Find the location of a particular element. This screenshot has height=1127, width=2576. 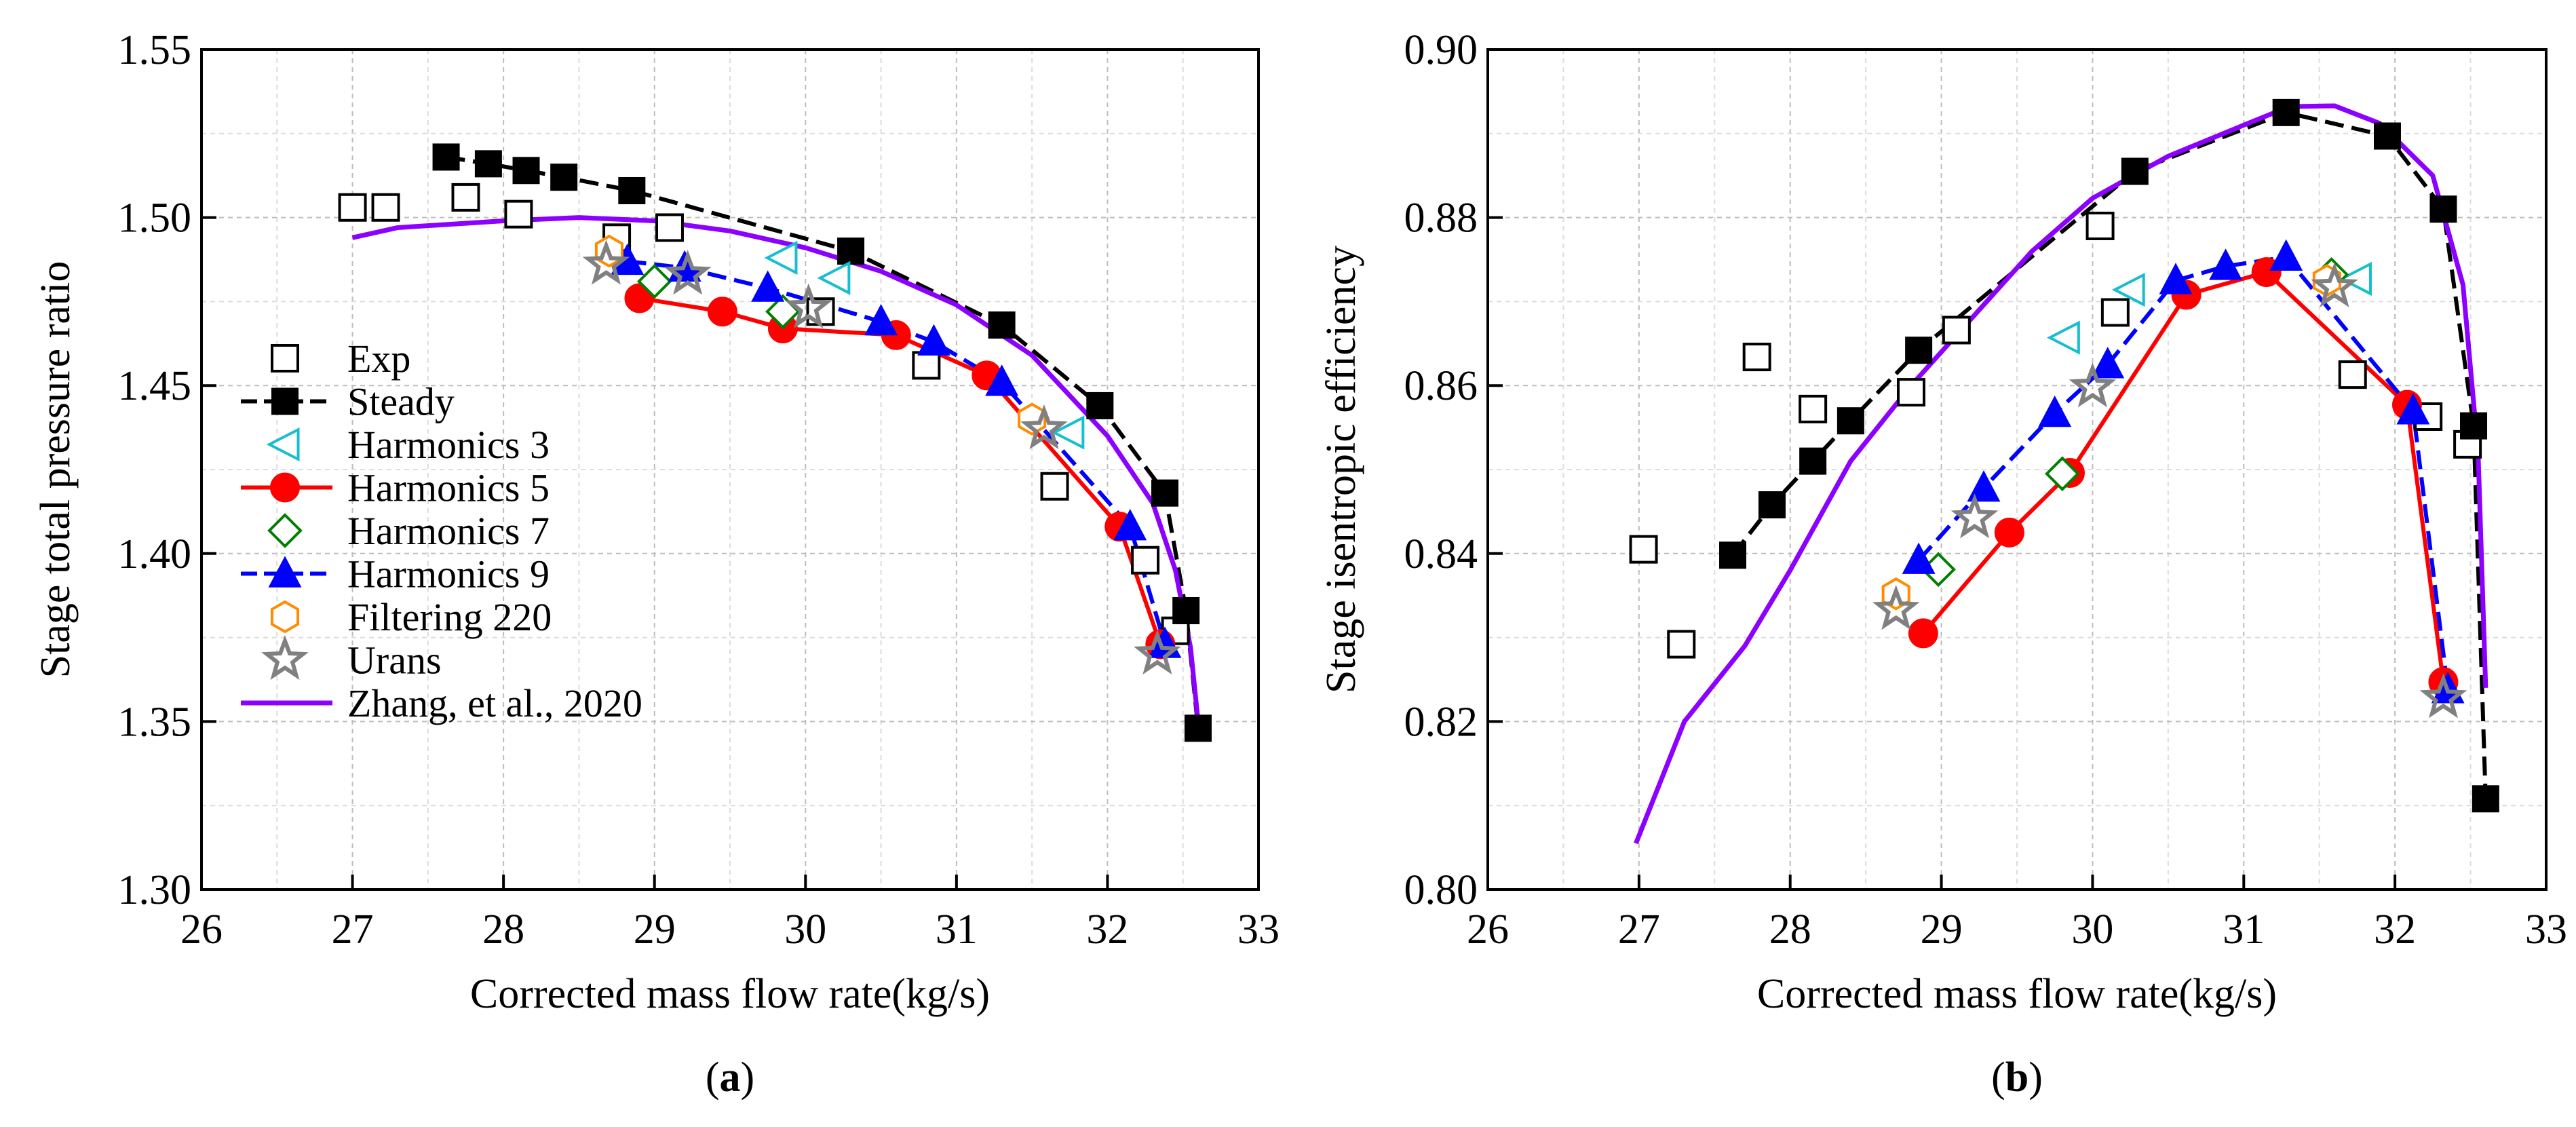

legend-entry-zhang-et-al-2020: Zhang, et al., 2020 is located at coordinates (442, 703).